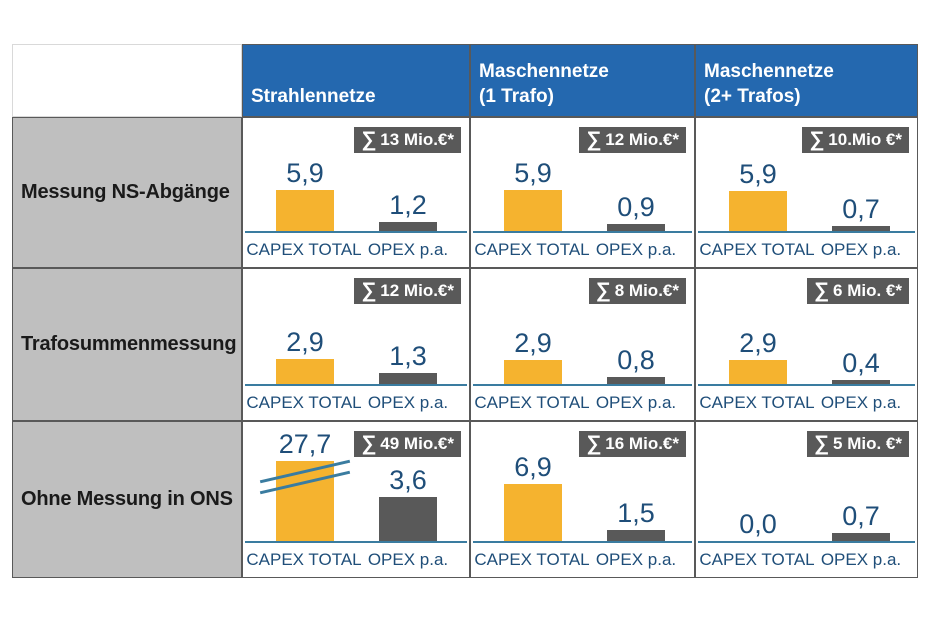 This screenshot has width=930, height=620. I want to click on mini-bar-chart: 2,9 1,3, so click(356, 349).